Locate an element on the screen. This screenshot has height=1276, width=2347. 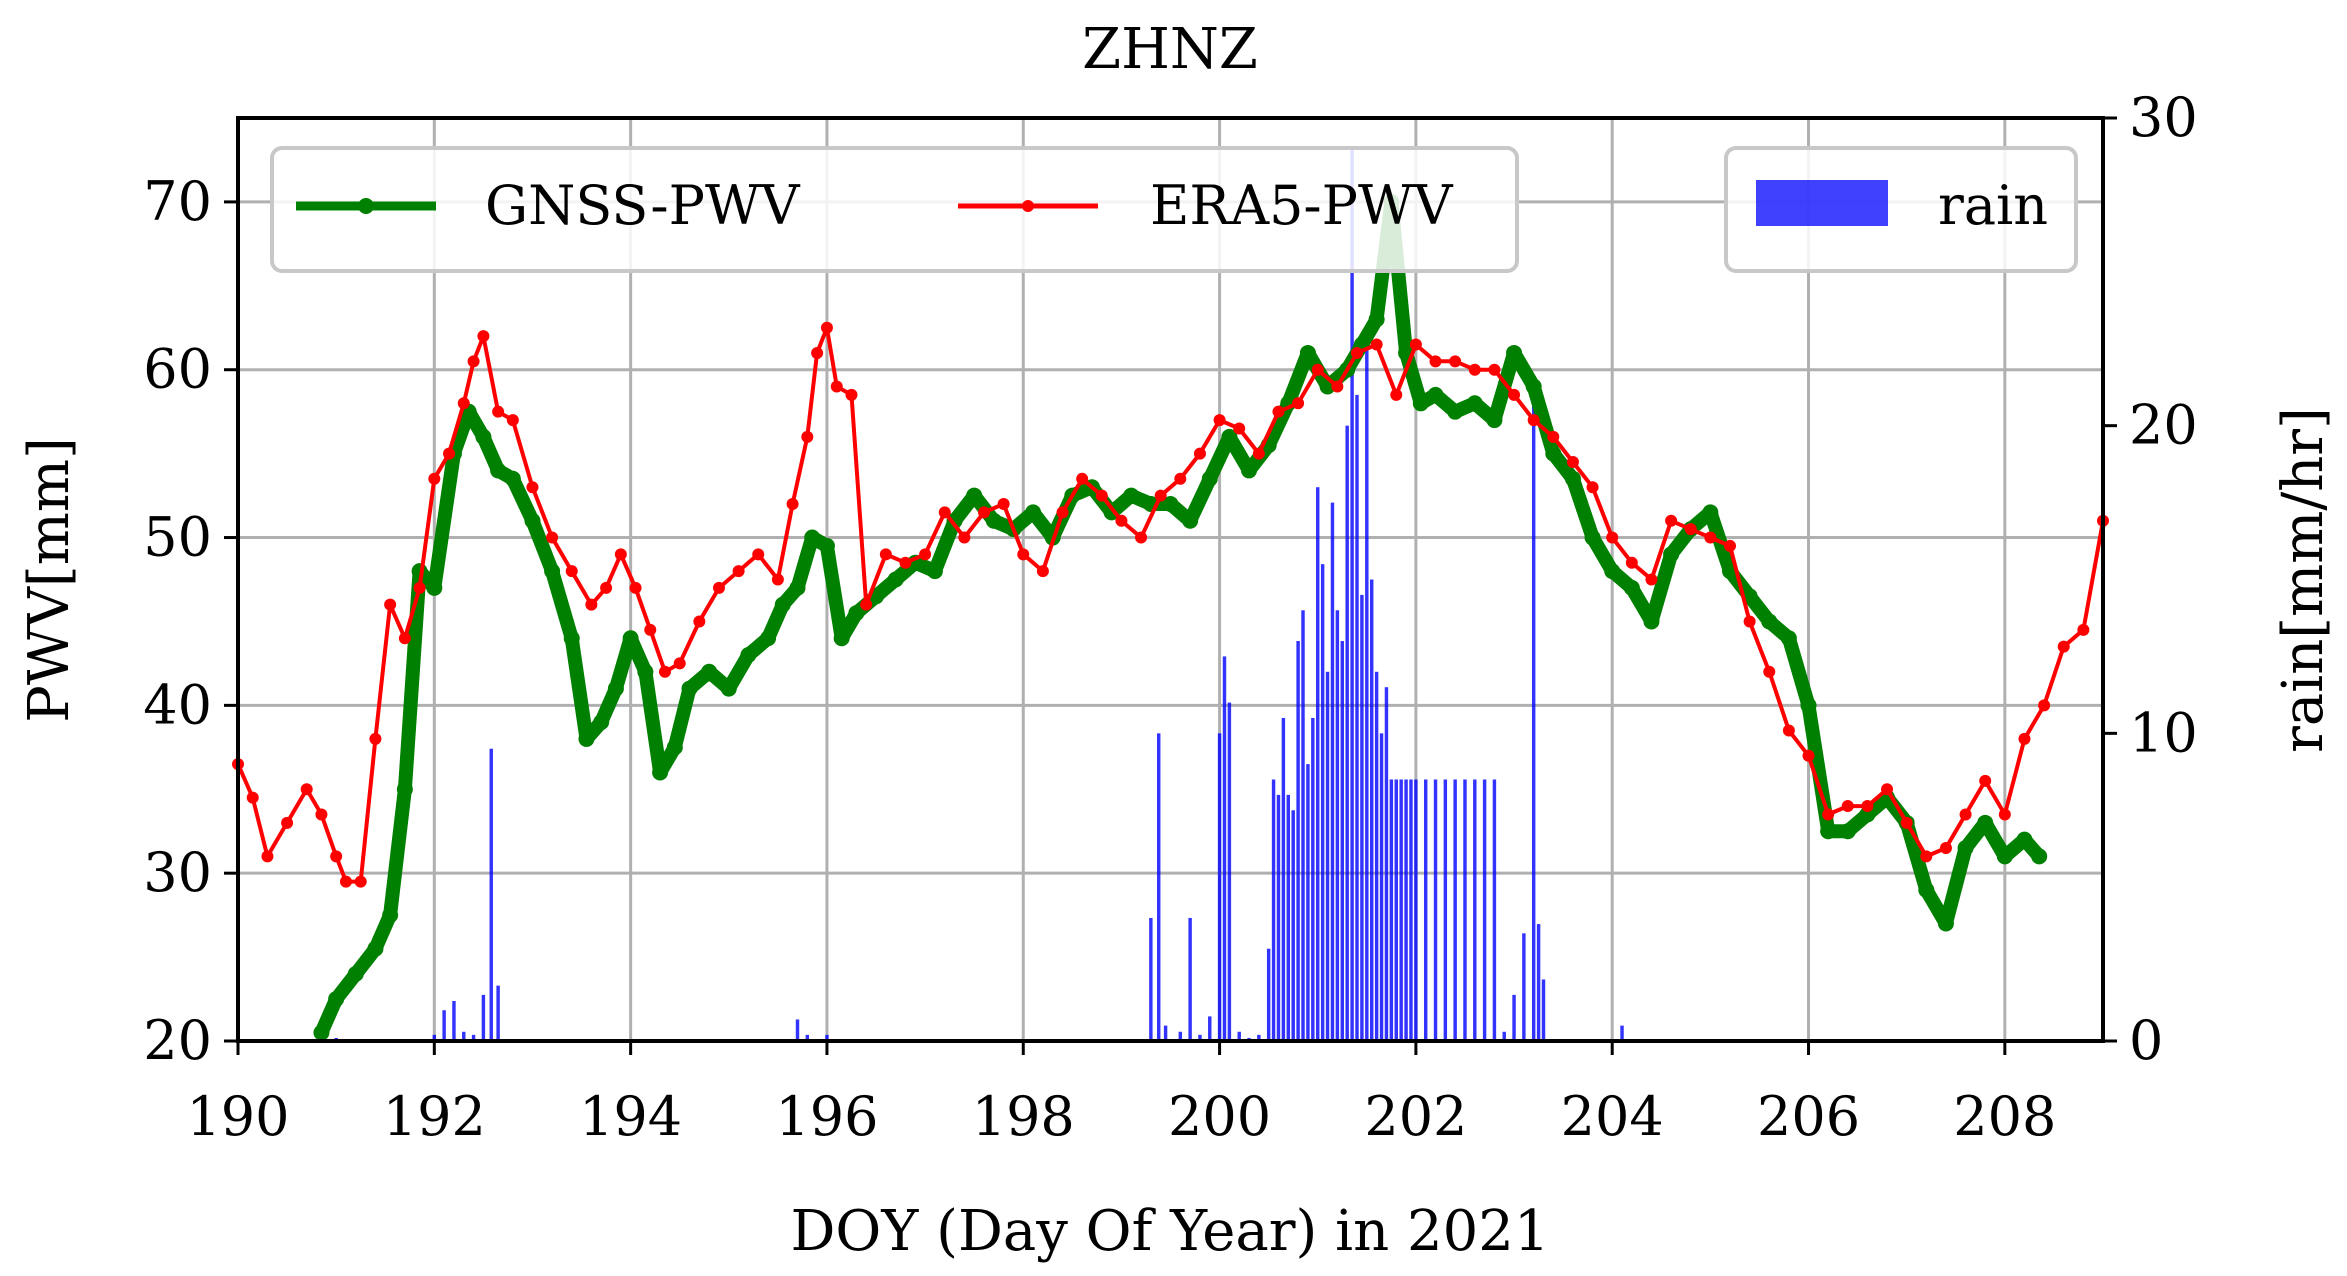
x-tick-label: 194 is located at coordinates (630, 1116).